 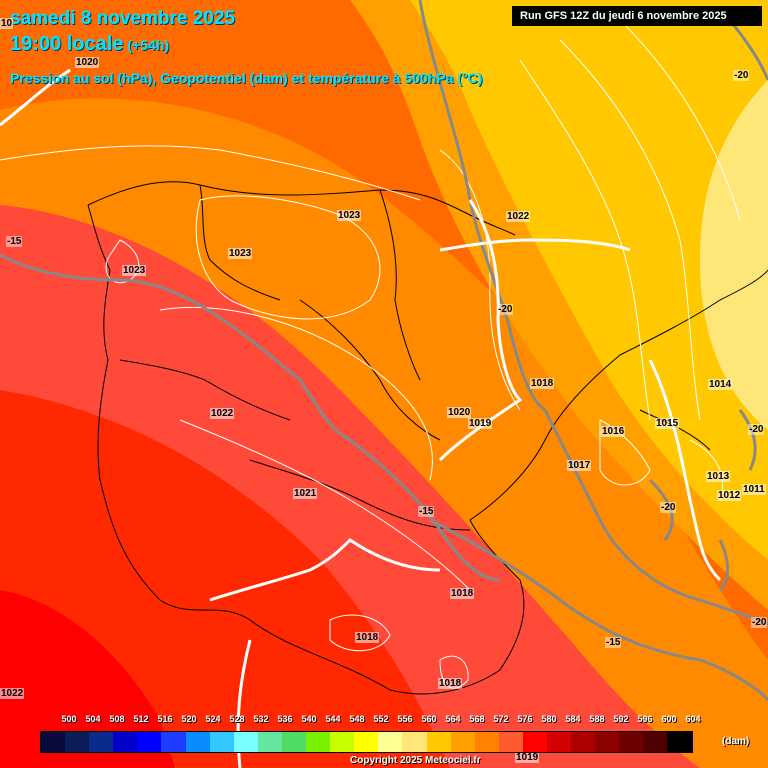 What do you see at coordinates (381, 719) in the screenshot?
I see `legend-tick: 552` at bounding box center [381, 719].